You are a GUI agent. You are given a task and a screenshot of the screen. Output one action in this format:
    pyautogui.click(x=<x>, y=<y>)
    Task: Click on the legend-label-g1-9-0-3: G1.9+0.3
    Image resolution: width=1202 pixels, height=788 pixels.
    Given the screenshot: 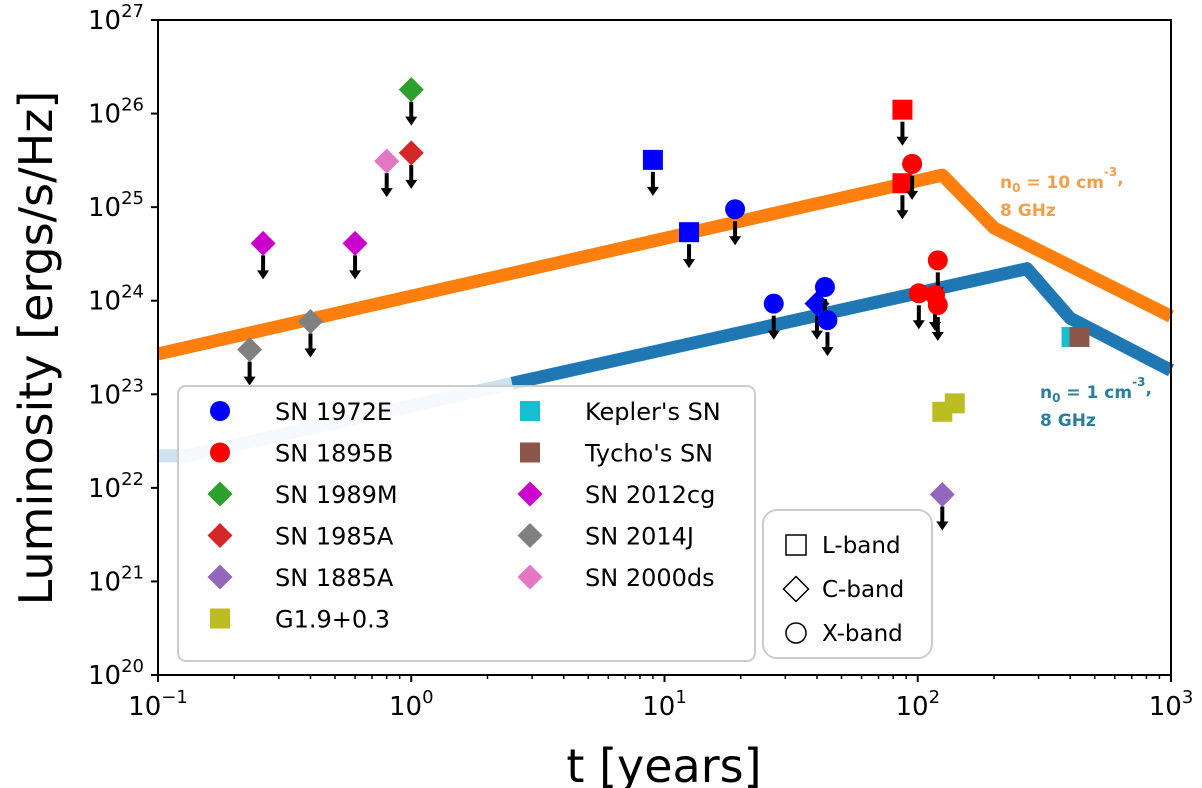 What is the action you would take?
    pyautogui.click(x=332, y=620)
    